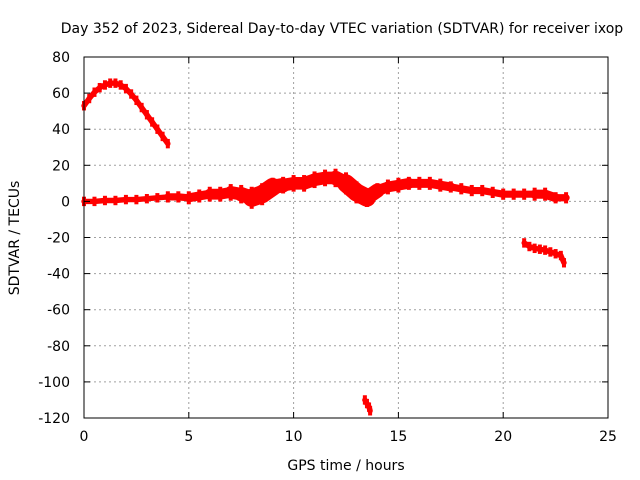 This screenshot has height=480, width=640. What do you see at coordinates (61, 58) in the screenshot?
I see `y-tick-label: 80` at bounding box center [61, 58].